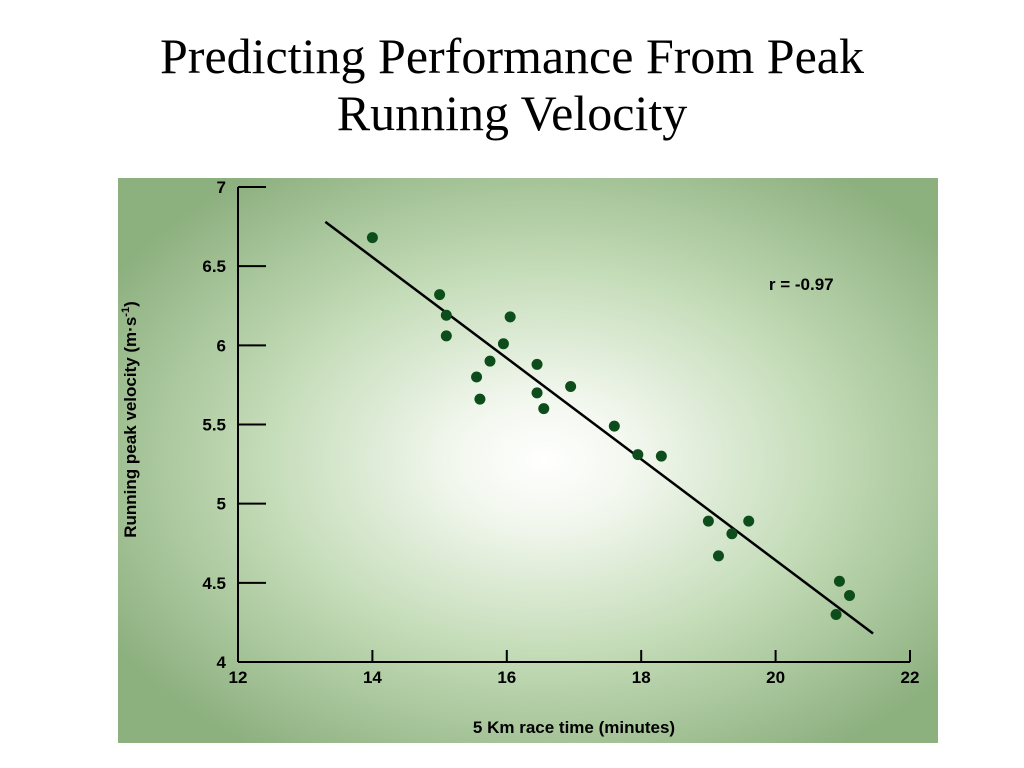  Describe the element at coordinates (574, 727) in the screenshot. I see `x-axis-title: 5 Km race time (minutes)` at that location.